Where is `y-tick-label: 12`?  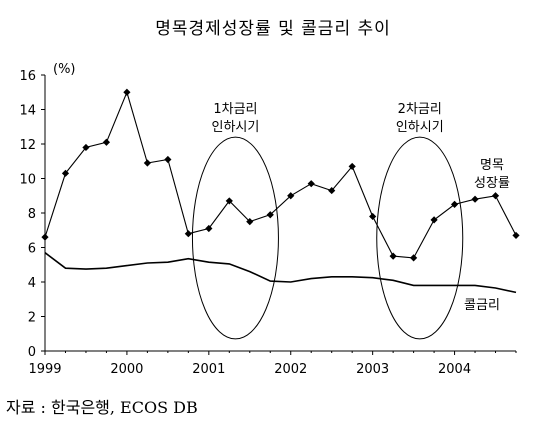
y-tick-label: 12 is located at coordinates (27, 145).